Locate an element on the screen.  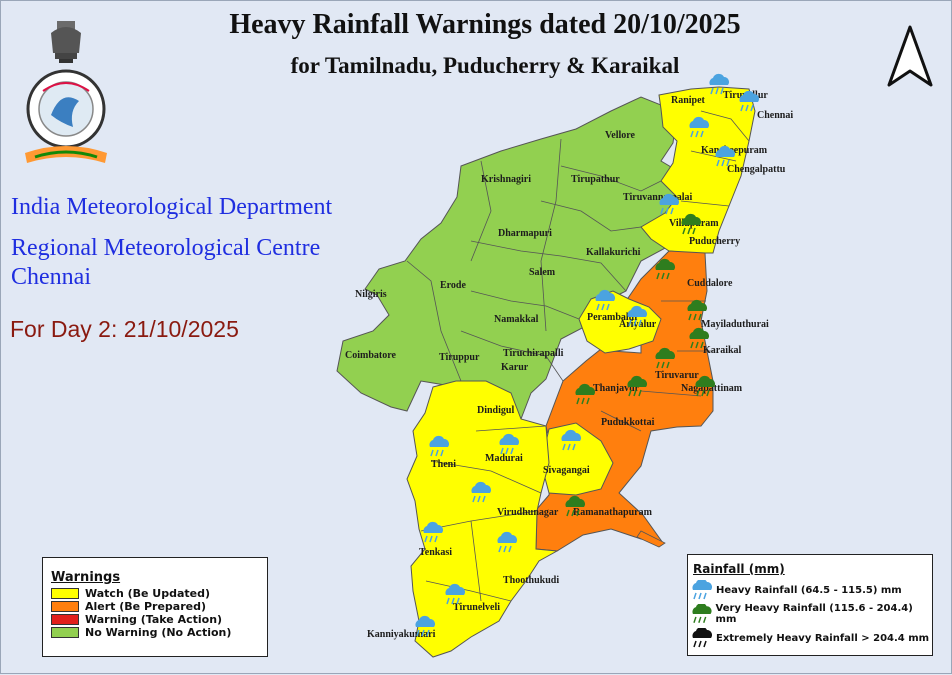
district-label: Ariyalur is located at coordinates (638, 324).